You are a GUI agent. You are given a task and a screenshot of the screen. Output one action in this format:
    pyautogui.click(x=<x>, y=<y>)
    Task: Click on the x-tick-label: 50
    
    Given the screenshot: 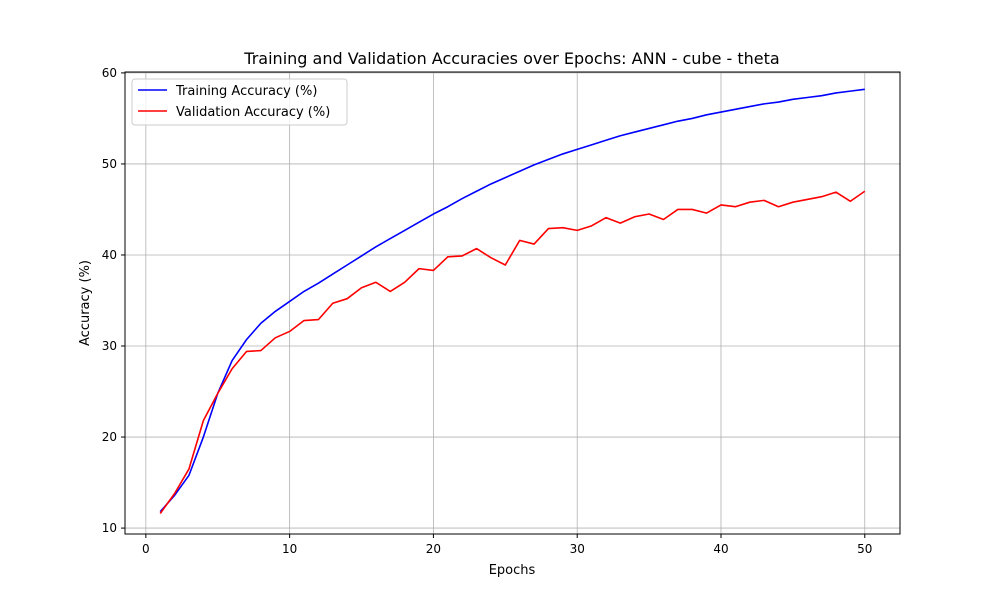 What is the action you would take?
    pyautogui.click(x=864, y=549)
    